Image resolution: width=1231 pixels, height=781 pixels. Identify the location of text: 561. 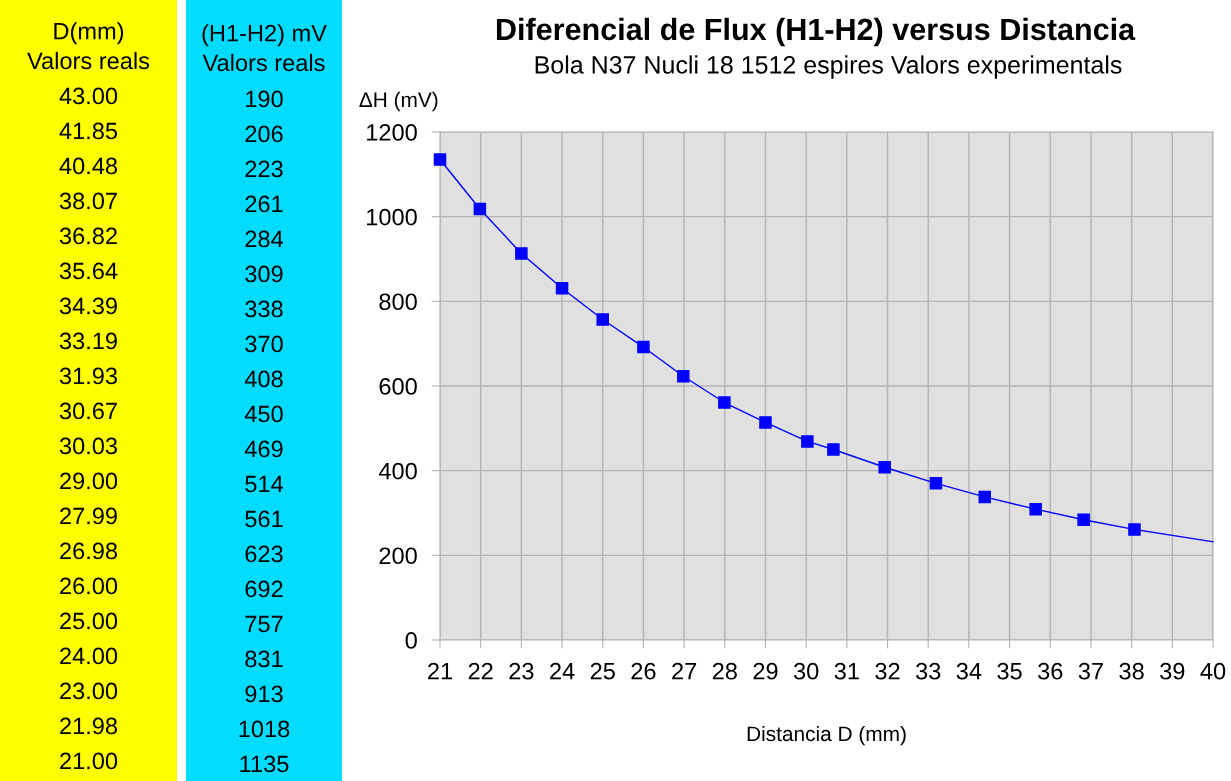
(264, 519).